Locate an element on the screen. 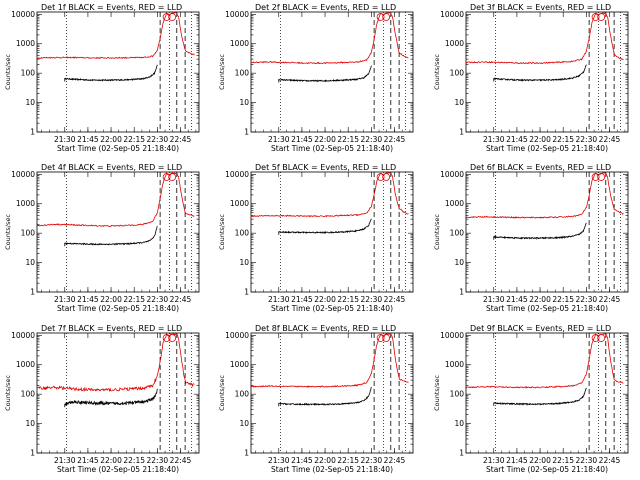 This screenshot has width=640, height=480. panel-title: Det 5f BLACK = Events, RED = LLD is located at coordinates (325, 167).